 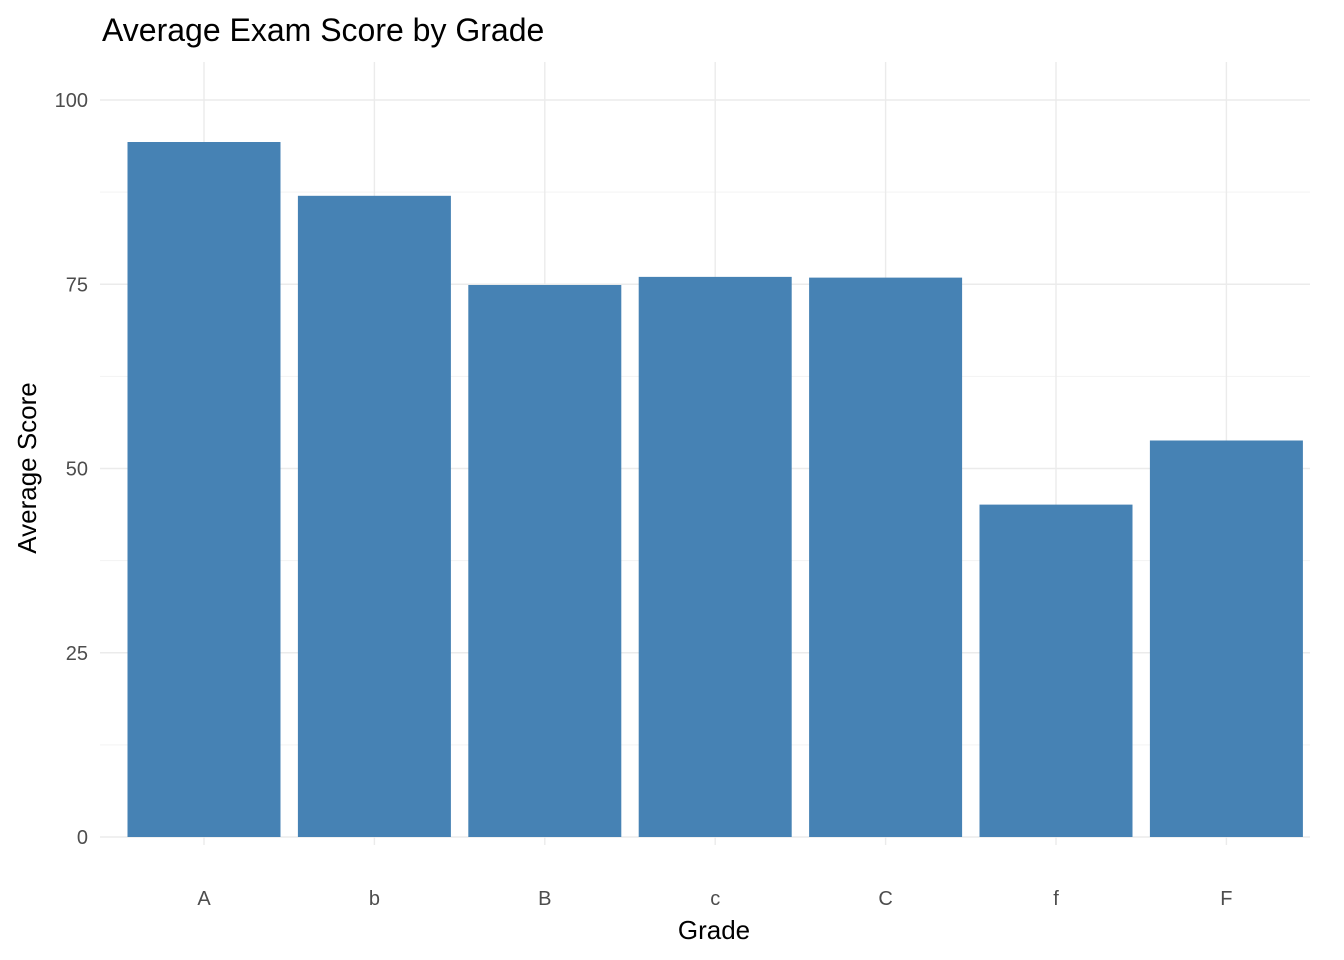 I want to click on chart-title: Average Exam Score by Grade, so click(x=323, y=30).